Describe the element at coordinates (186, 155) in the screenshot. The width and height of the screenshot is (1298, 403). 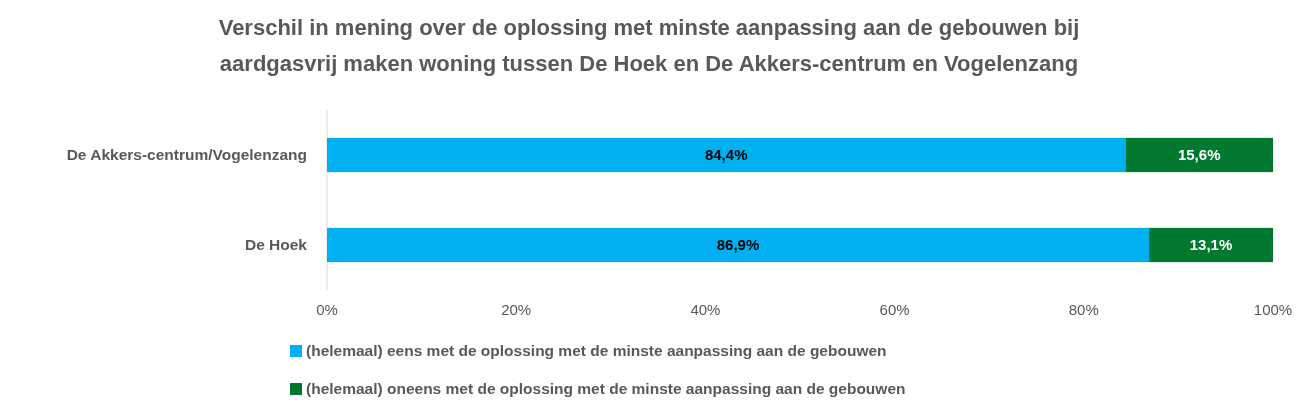
I see `y-tick-label: De Akkers-centrum/Vogelenzang` at that location.